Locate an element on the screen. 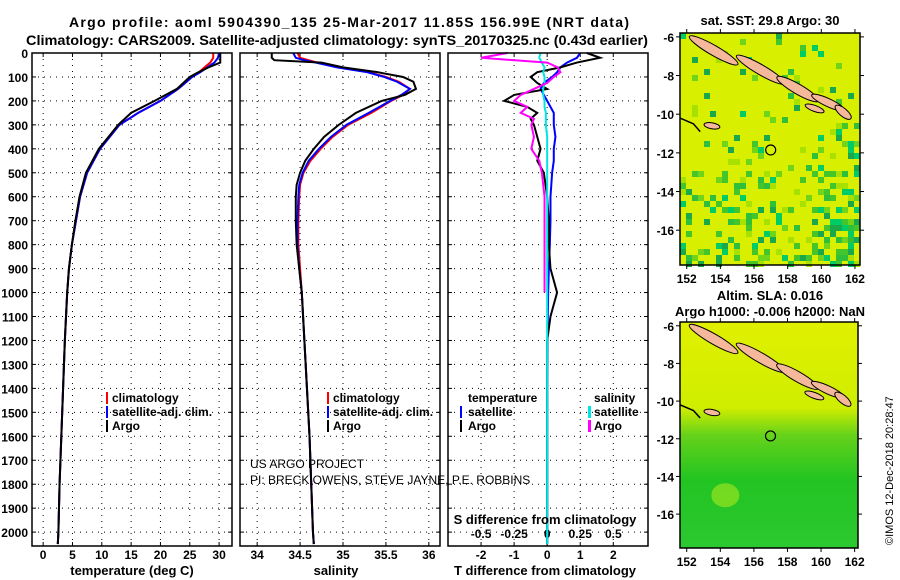  depth-tick-label: 2000 is located at coordinates (14, 533).